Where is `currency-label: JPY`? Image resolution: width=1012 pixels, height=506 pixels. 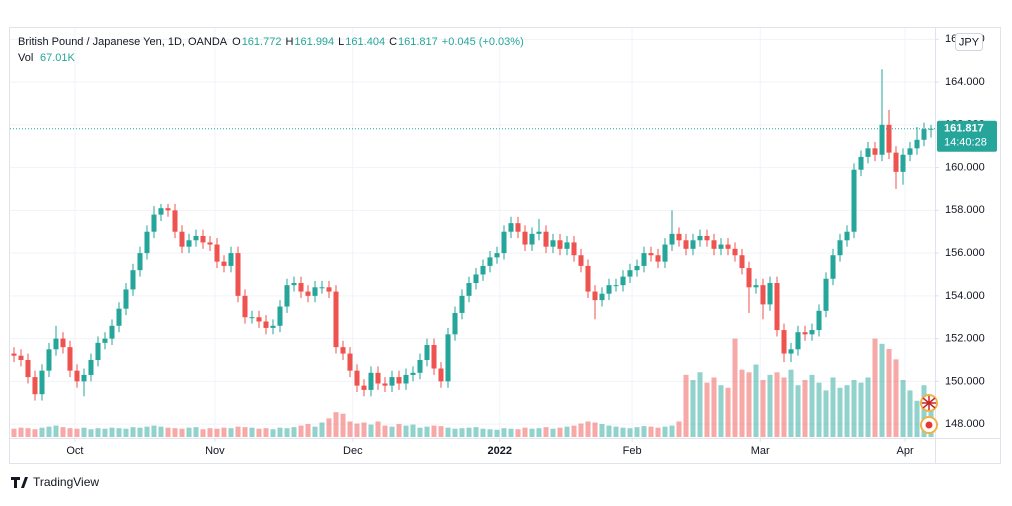
currency-label: JPY is located at coordinates (969, 42).